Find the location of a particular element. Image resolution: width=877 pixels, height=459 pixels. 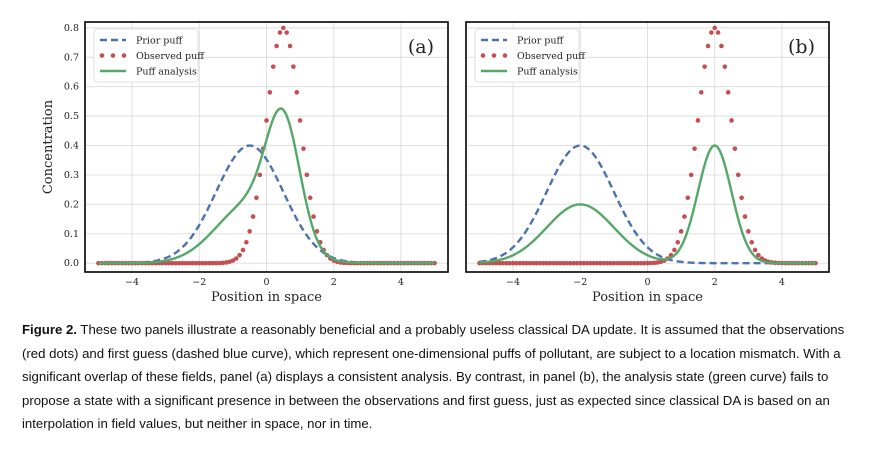

x-tick-label: 2 is located at coordinates (334, 282).